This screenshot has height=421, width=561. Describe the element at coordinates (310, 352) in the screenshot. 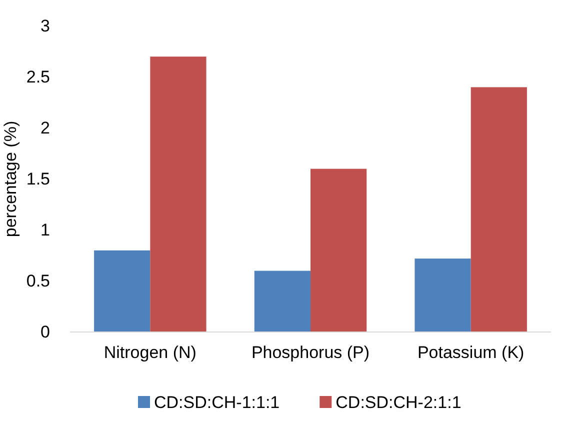

I see `x-tick-label: Phosphorus (P)` at that location.